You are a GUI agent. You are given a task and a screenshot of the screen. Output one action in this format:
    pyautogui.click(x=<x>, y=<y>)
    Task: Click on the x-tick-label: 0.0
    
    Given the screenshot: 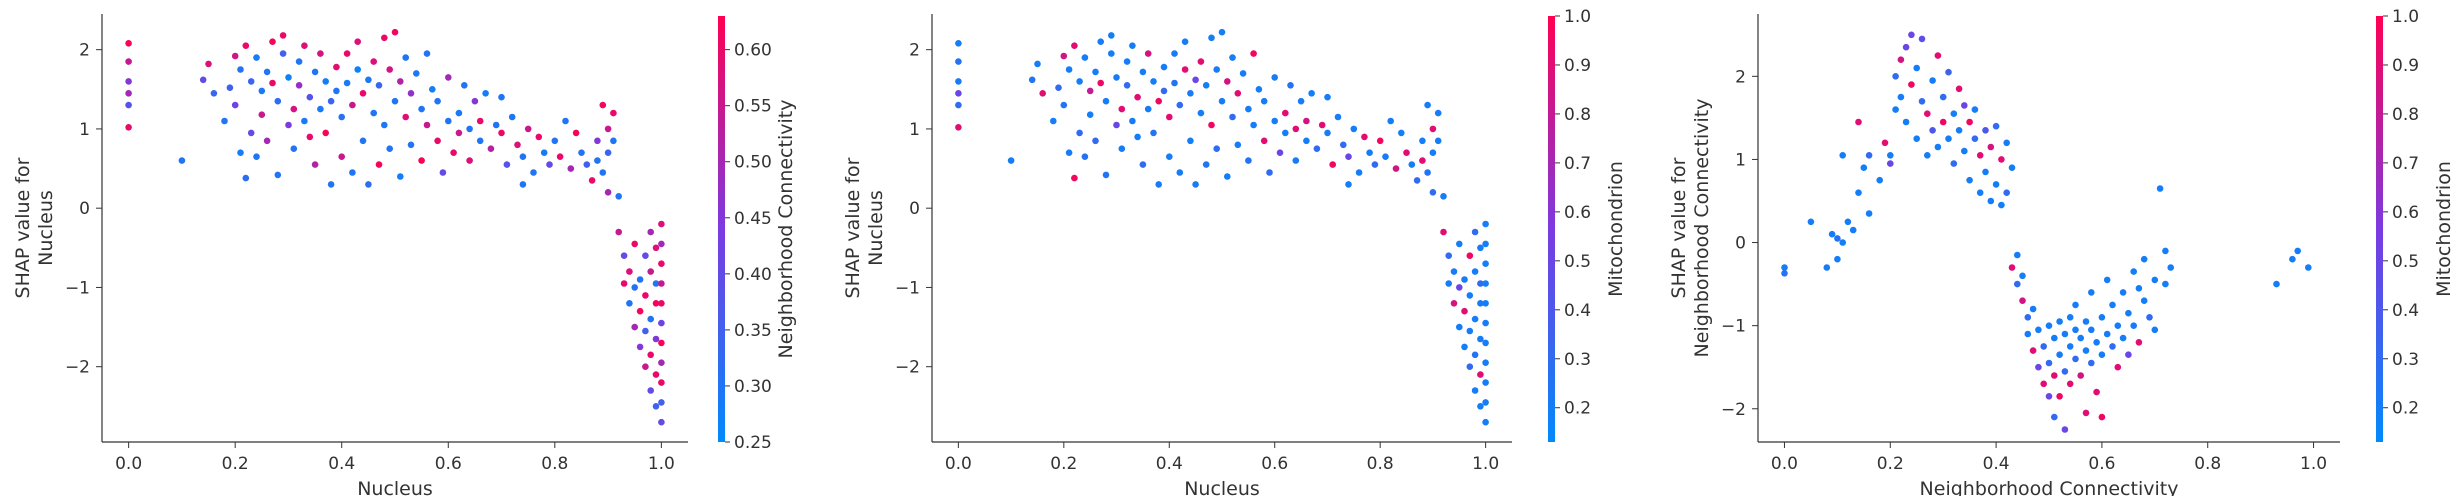 What is the action you would take?
    pyautogui.click(x=1784, y=464)
    